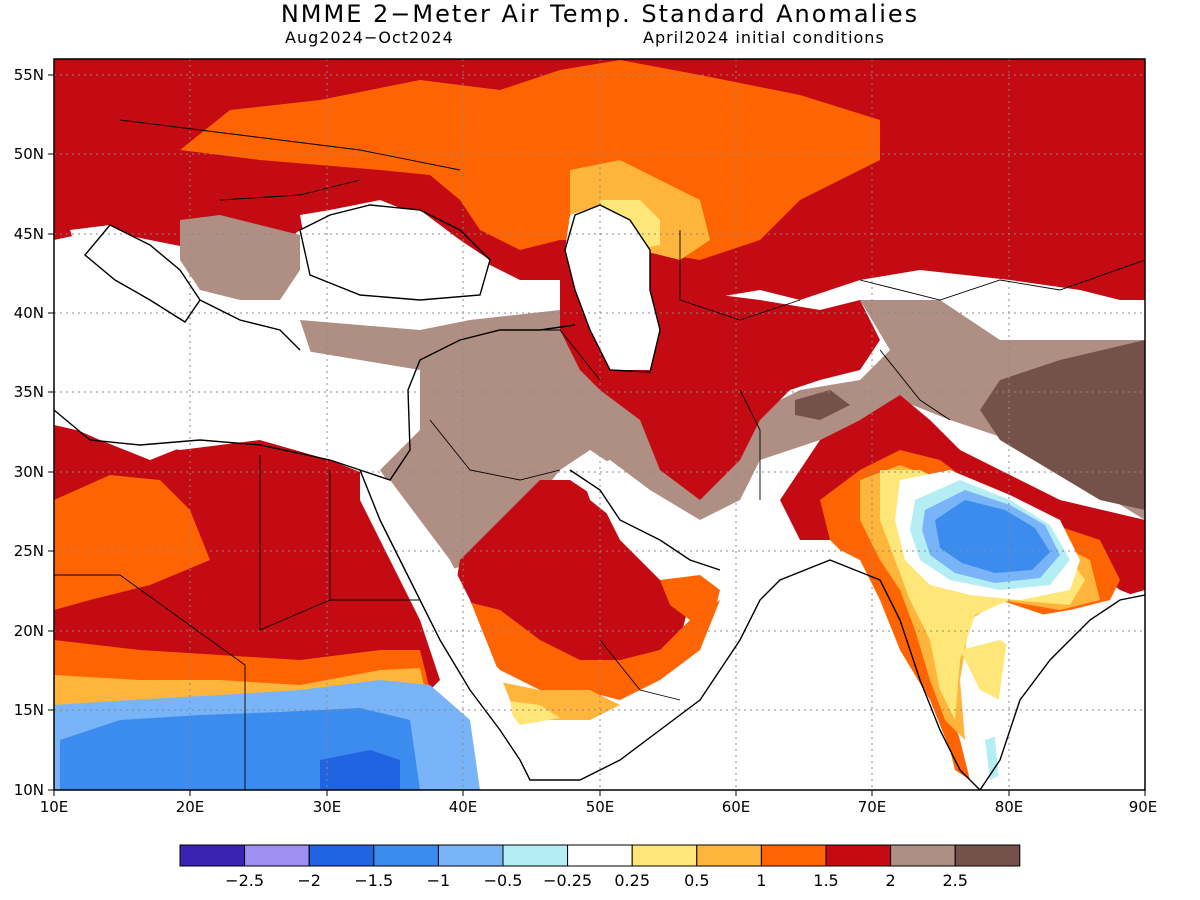  Describe the element at coordinates (530, 160) in the screenshot. I see `region-orange-north` at that location.